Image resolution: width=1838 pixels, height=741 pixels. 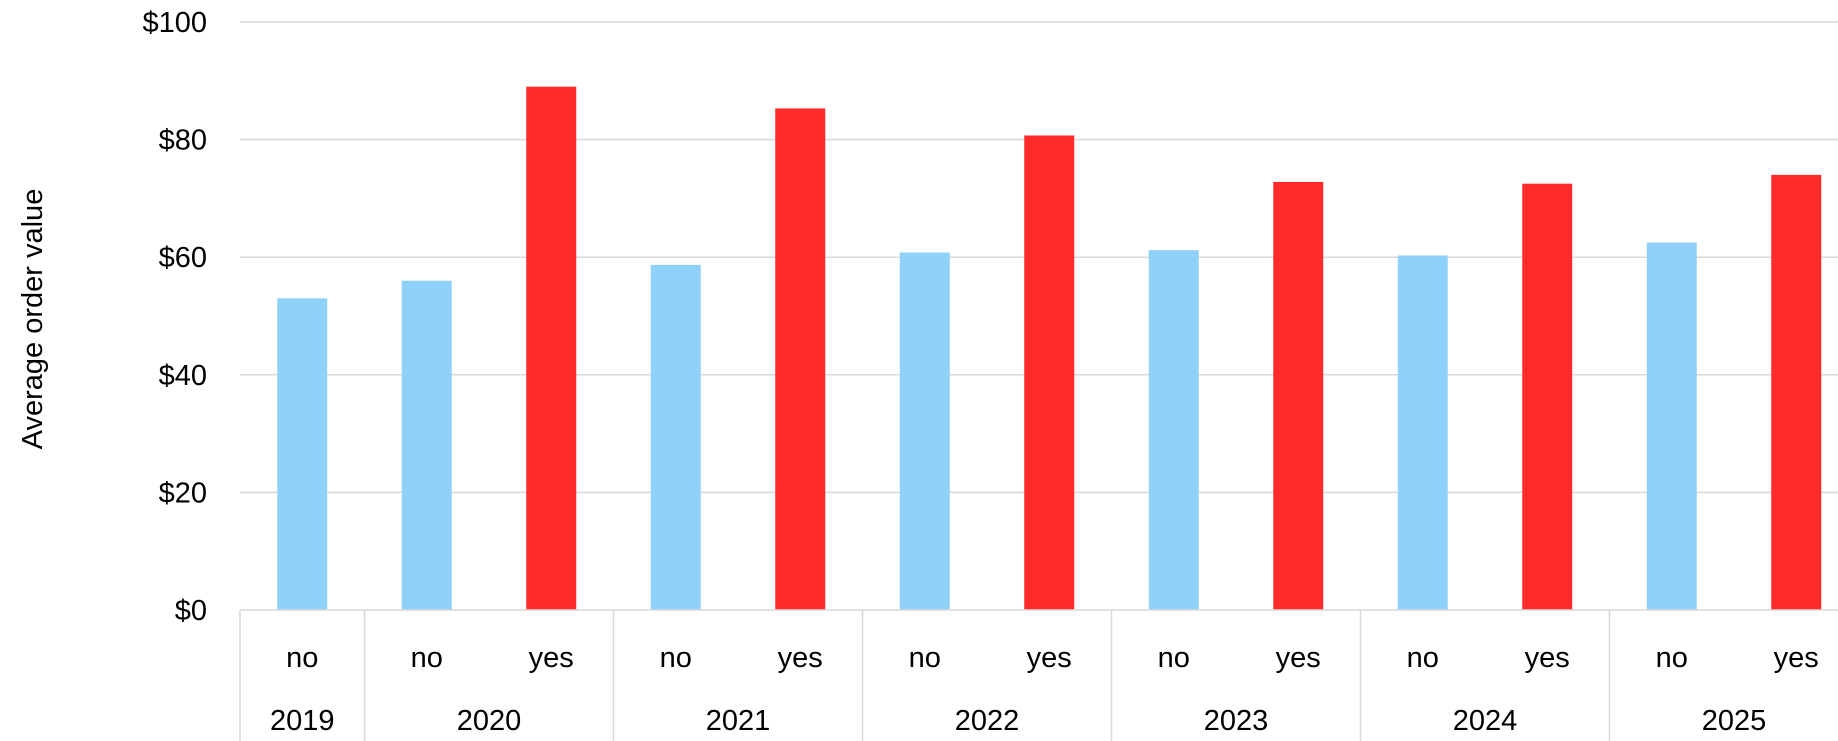 I want to click on y-tick-label: $40, so click(x=183, y=376).